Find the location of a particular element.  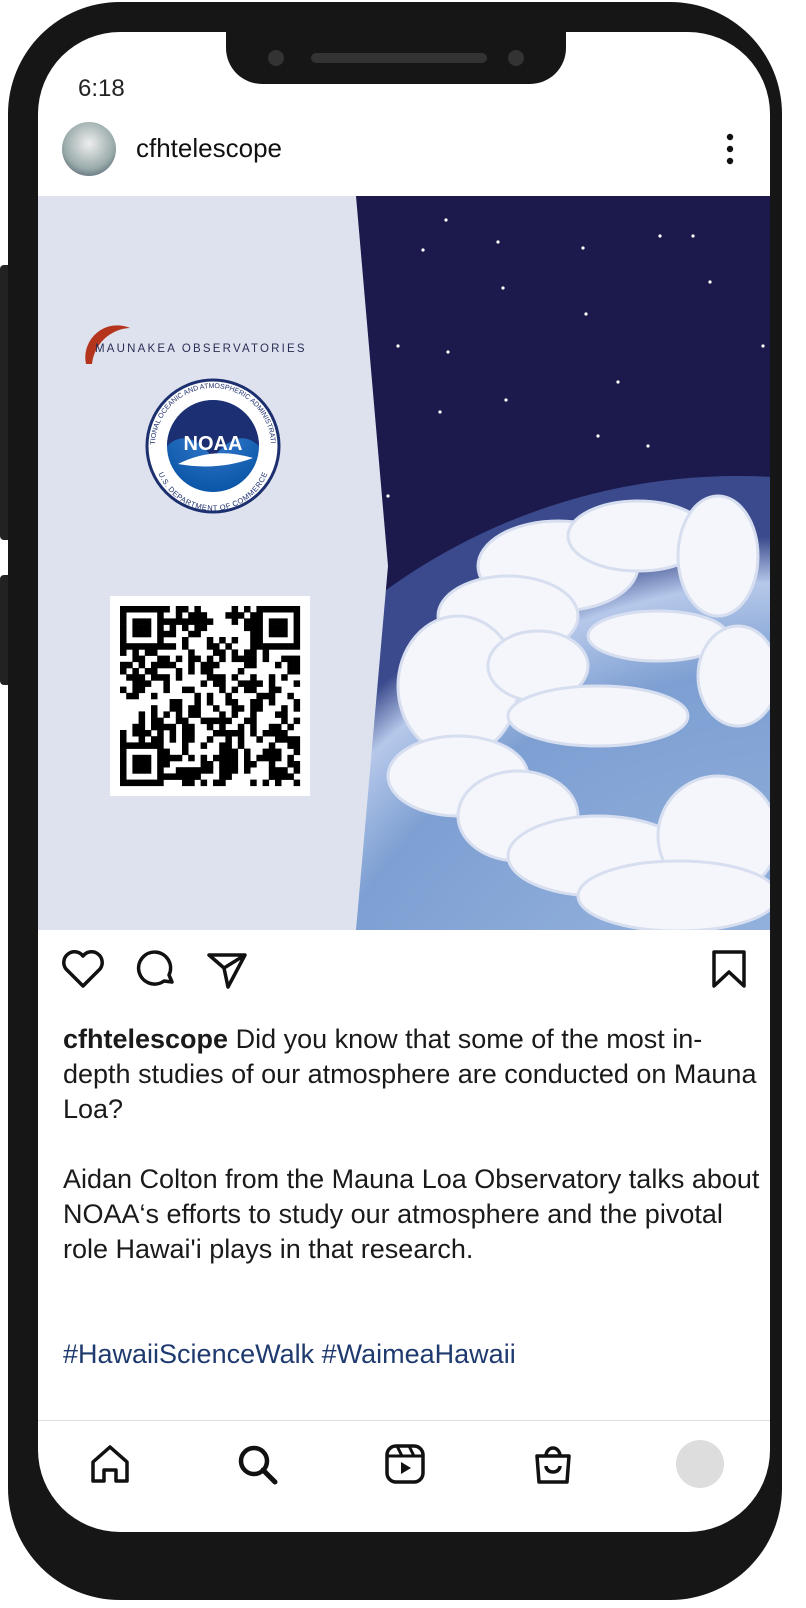

avatar is located at coordinates (89, 149).